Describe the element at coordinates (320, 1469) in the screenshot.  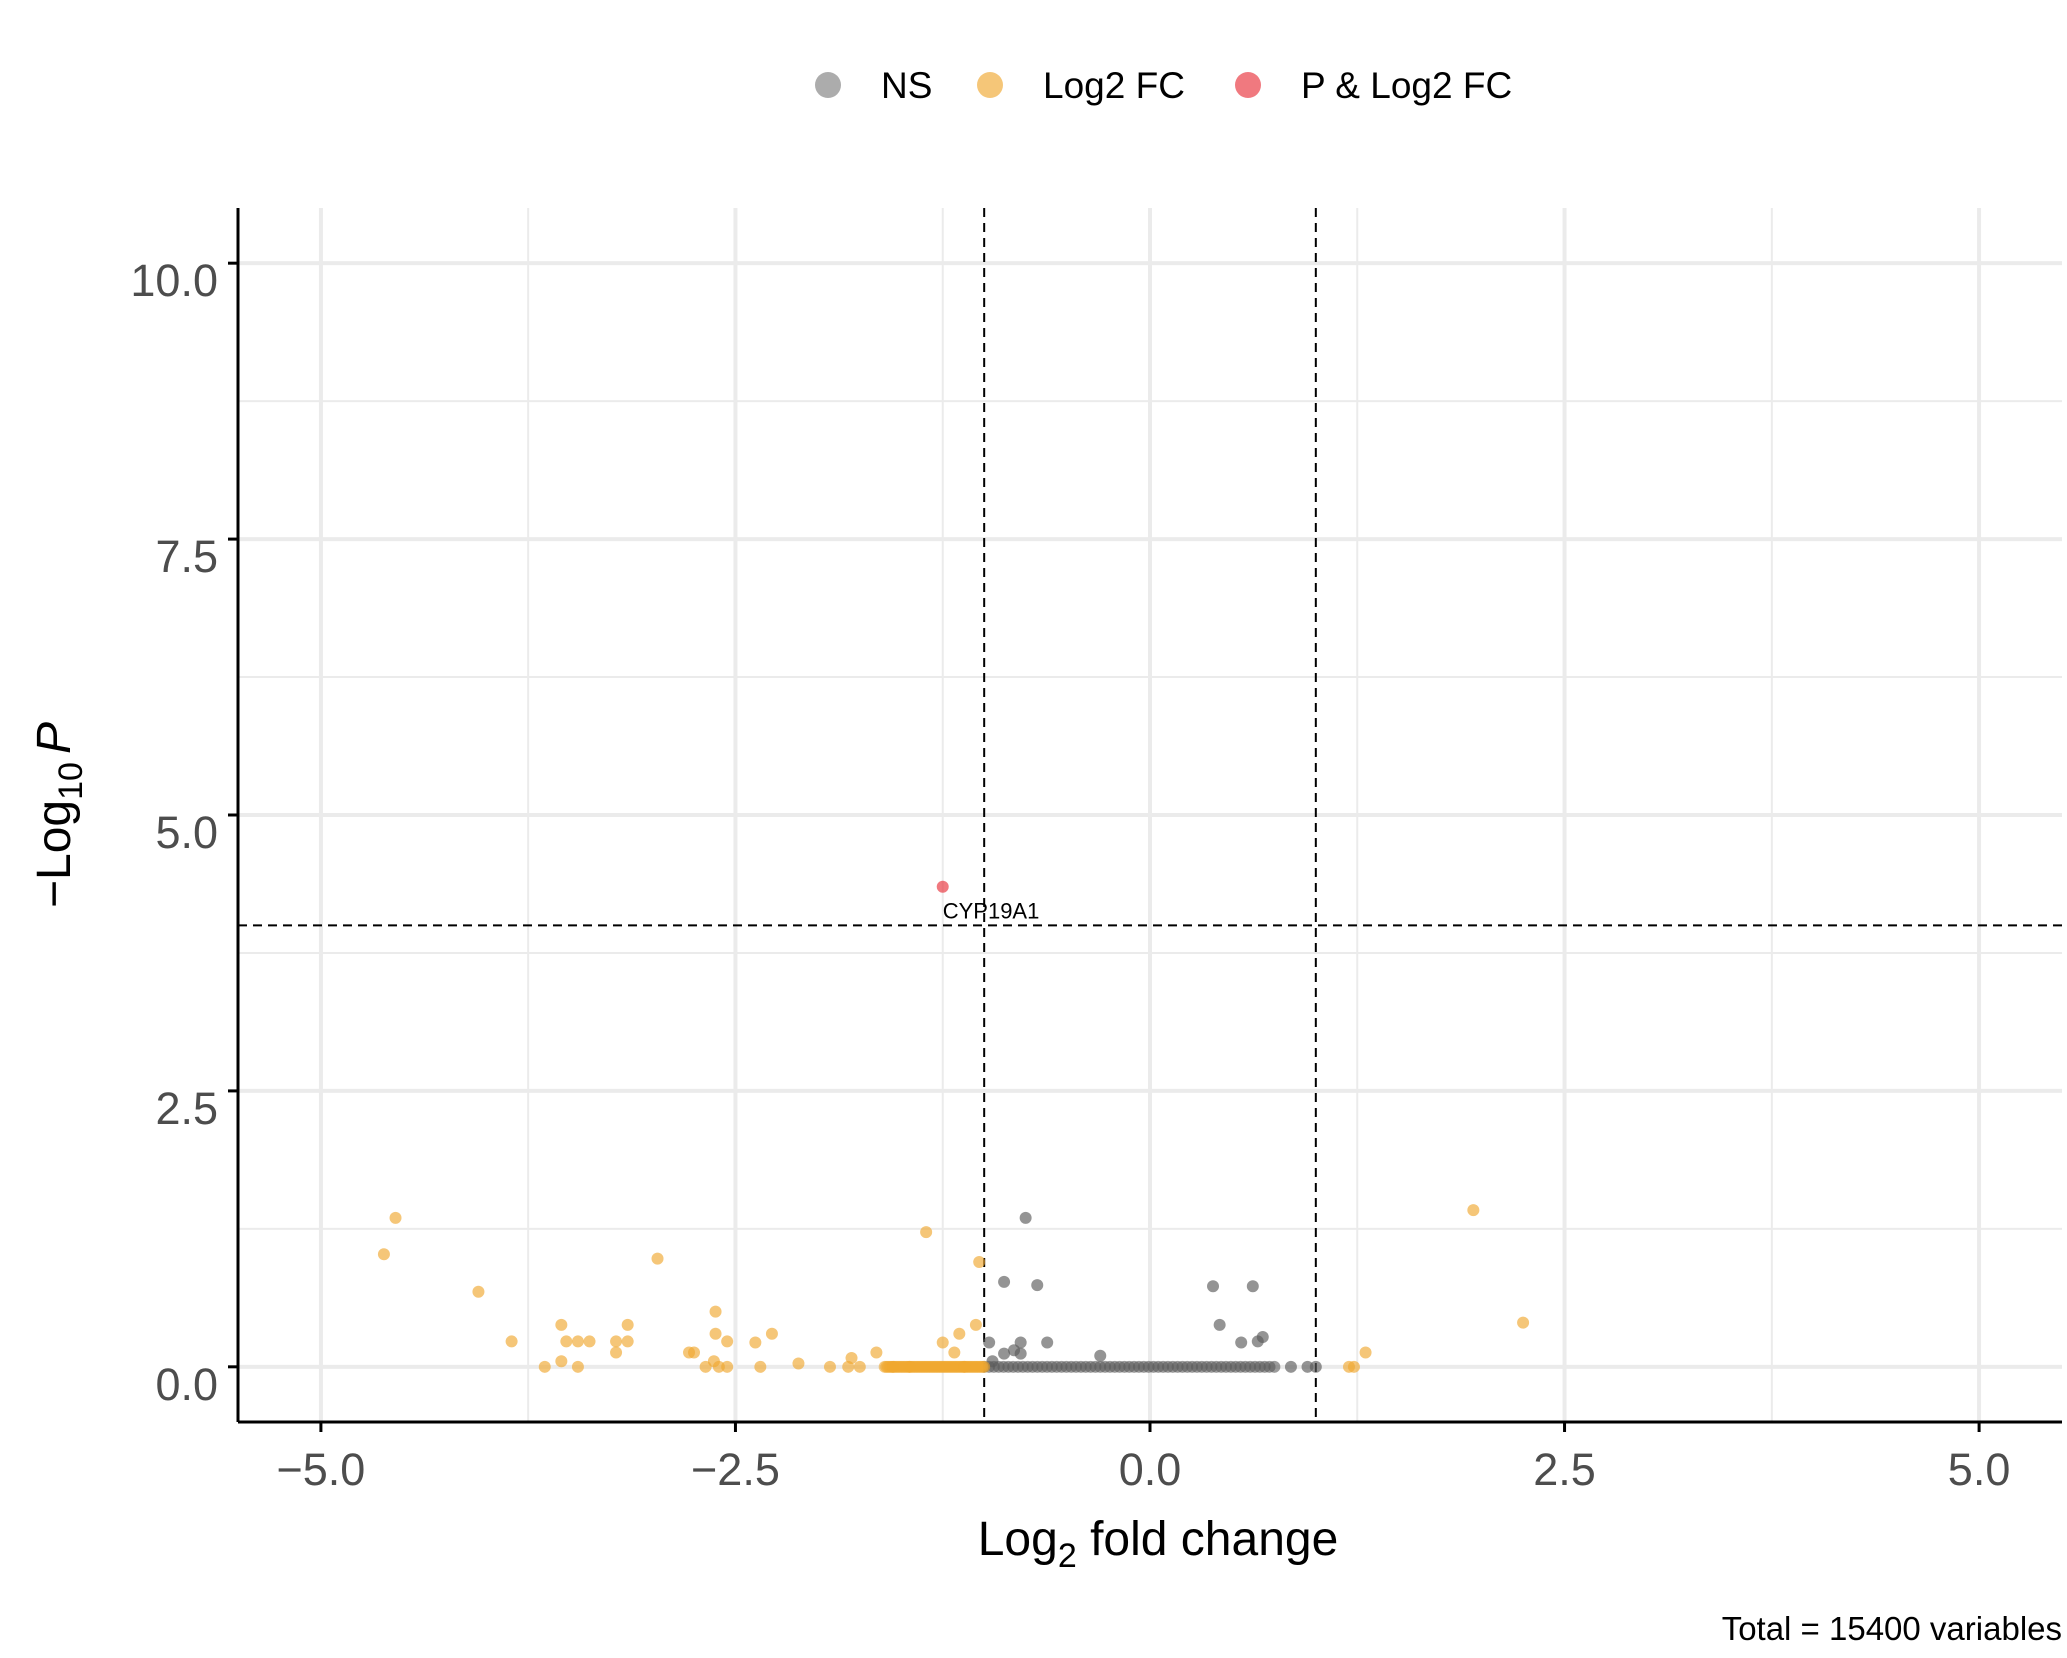
I see `x-tick-label: −5.0` at that location.